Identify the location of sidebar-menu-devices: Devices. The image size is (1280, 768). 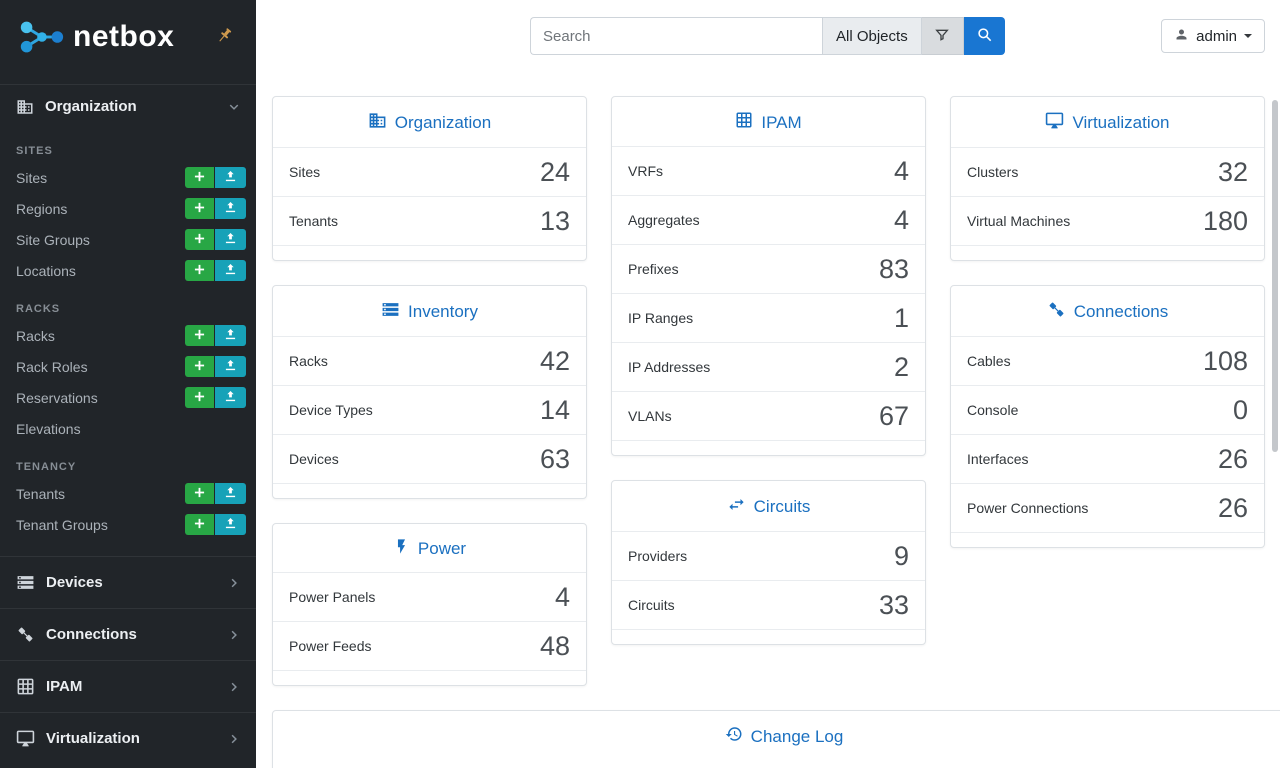
(128, 582).